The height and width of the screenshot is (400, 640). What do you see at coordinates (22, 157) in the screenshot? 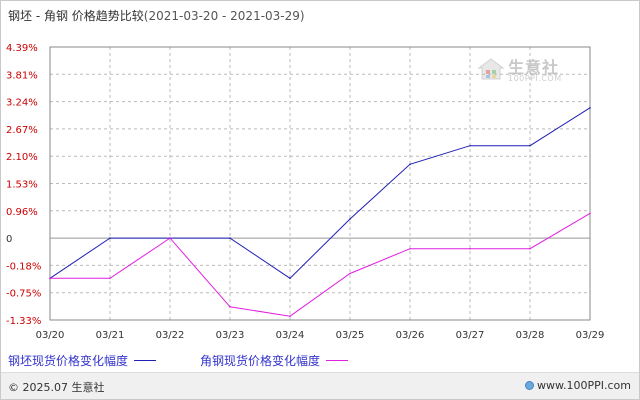
I see `y-tick-label: 2.10%` at bounding box center [22, 157].